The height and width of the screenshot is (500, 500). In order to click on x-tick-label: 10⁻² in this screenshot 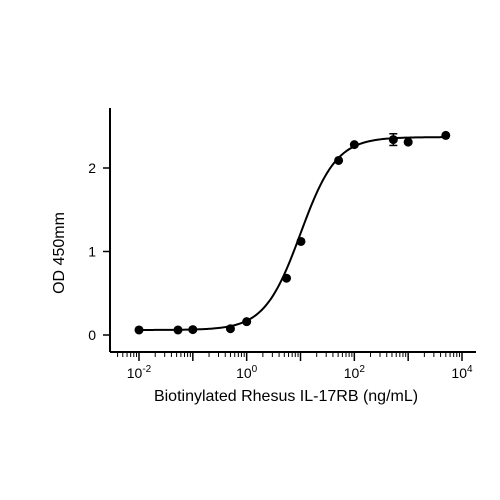, I will do `click(139, 372)`.